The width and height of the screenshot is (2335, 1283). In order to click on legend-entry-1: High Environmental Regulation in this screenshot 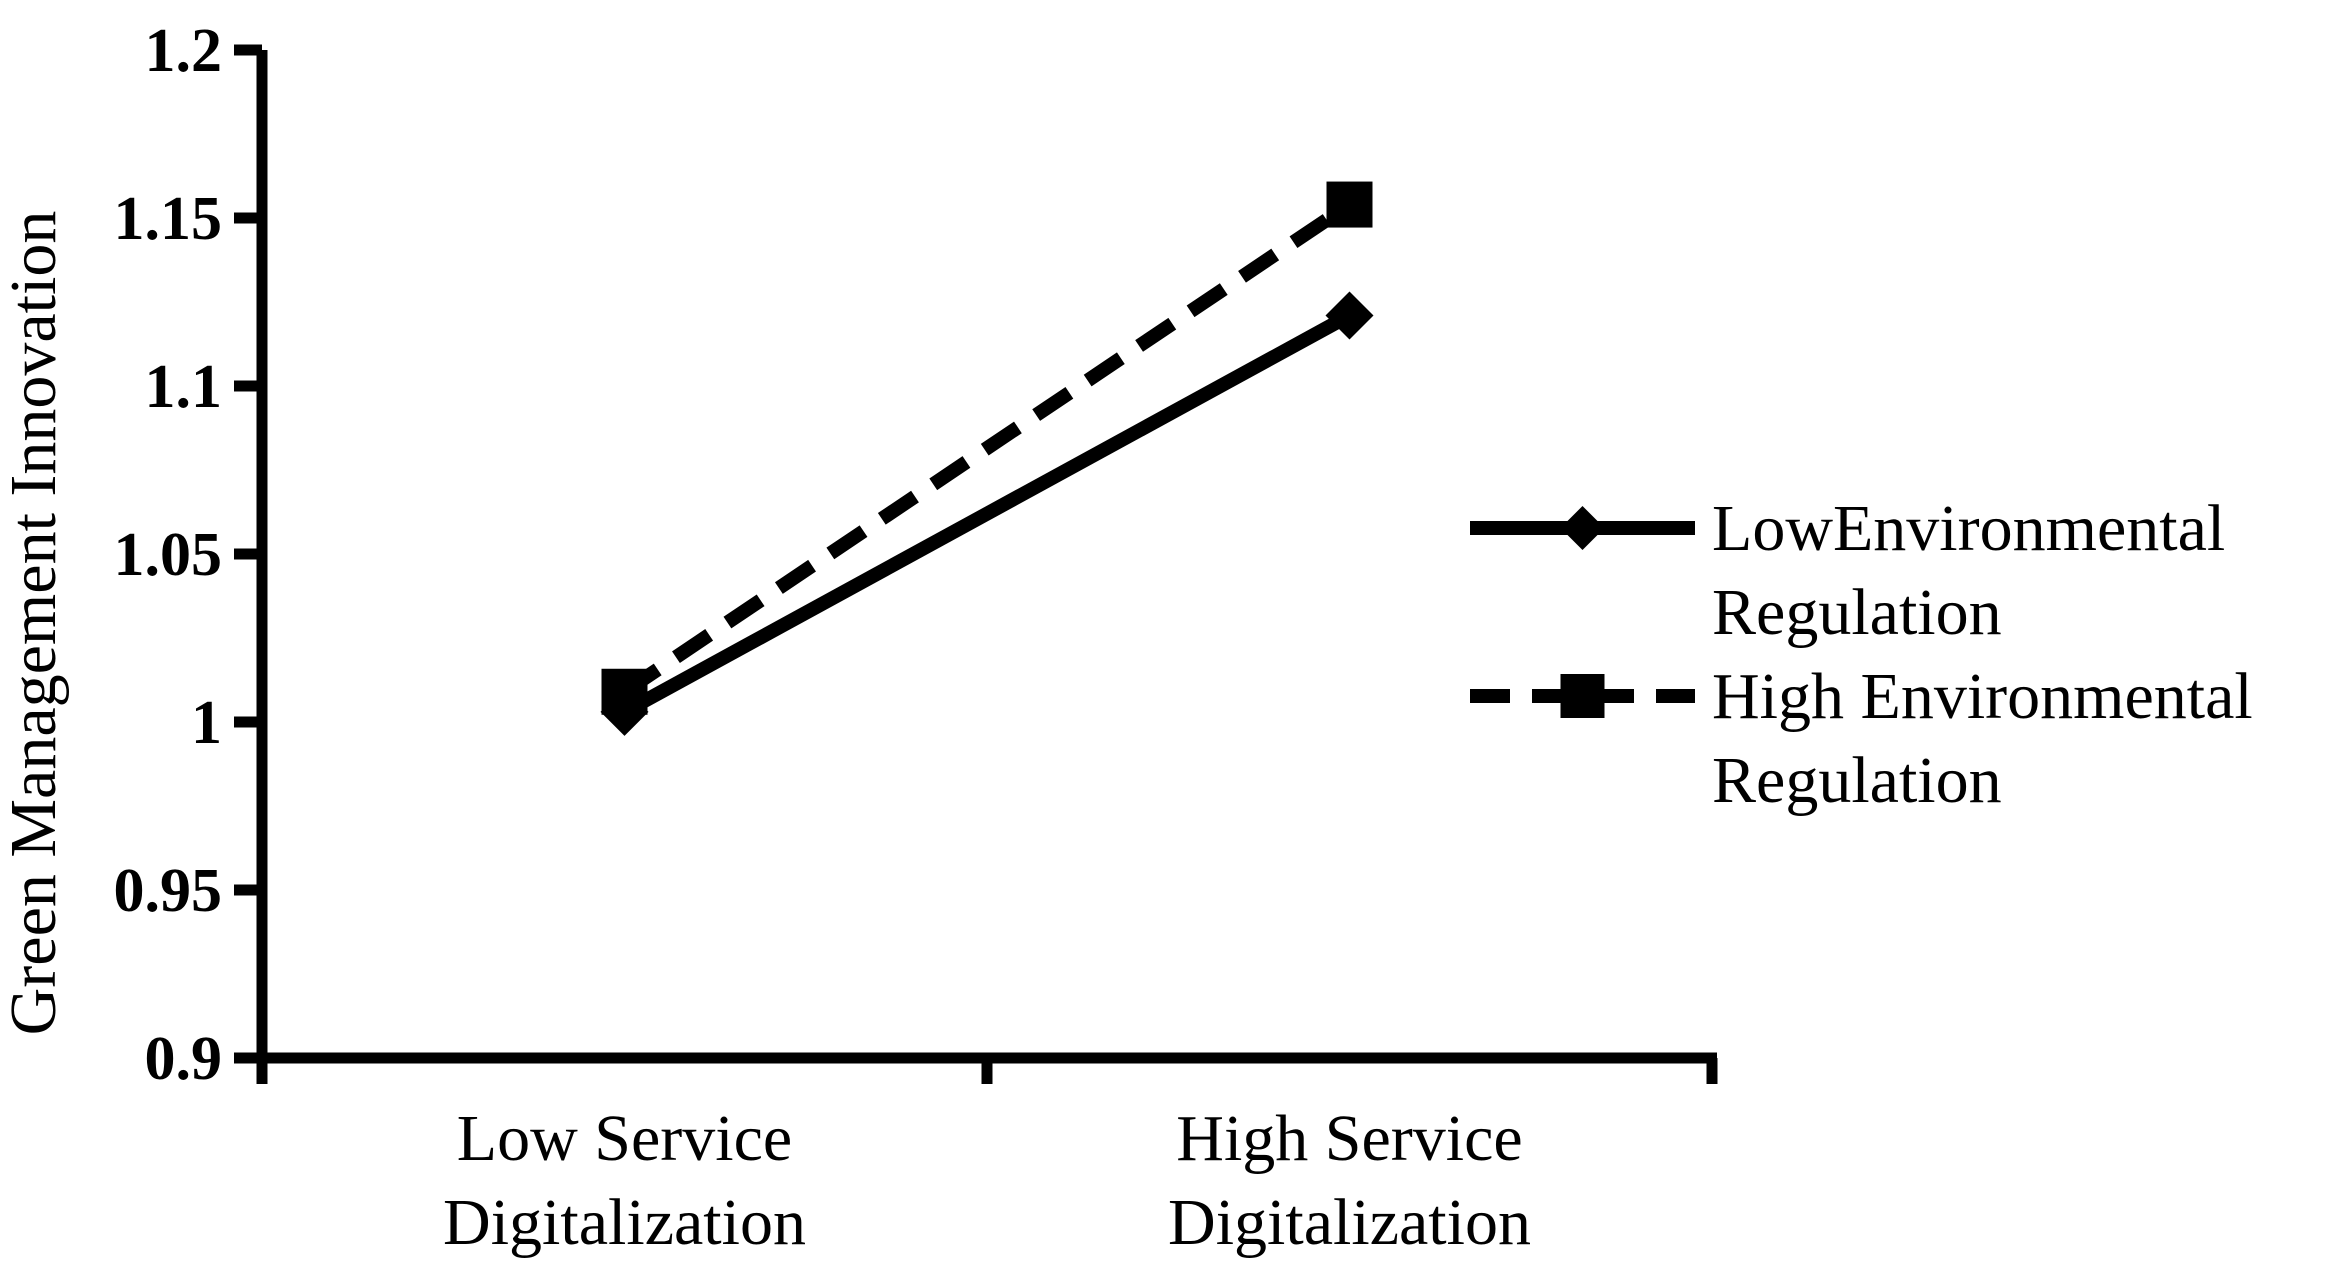, I will do `click(1861, 738)`.